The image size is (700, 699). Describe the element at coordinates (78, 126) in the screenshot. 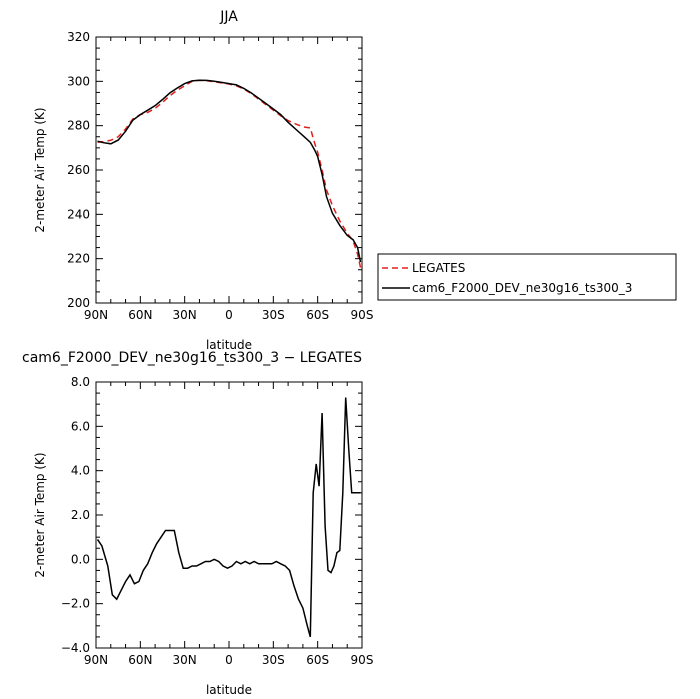

I see `y-tick-label: 280` at that location.